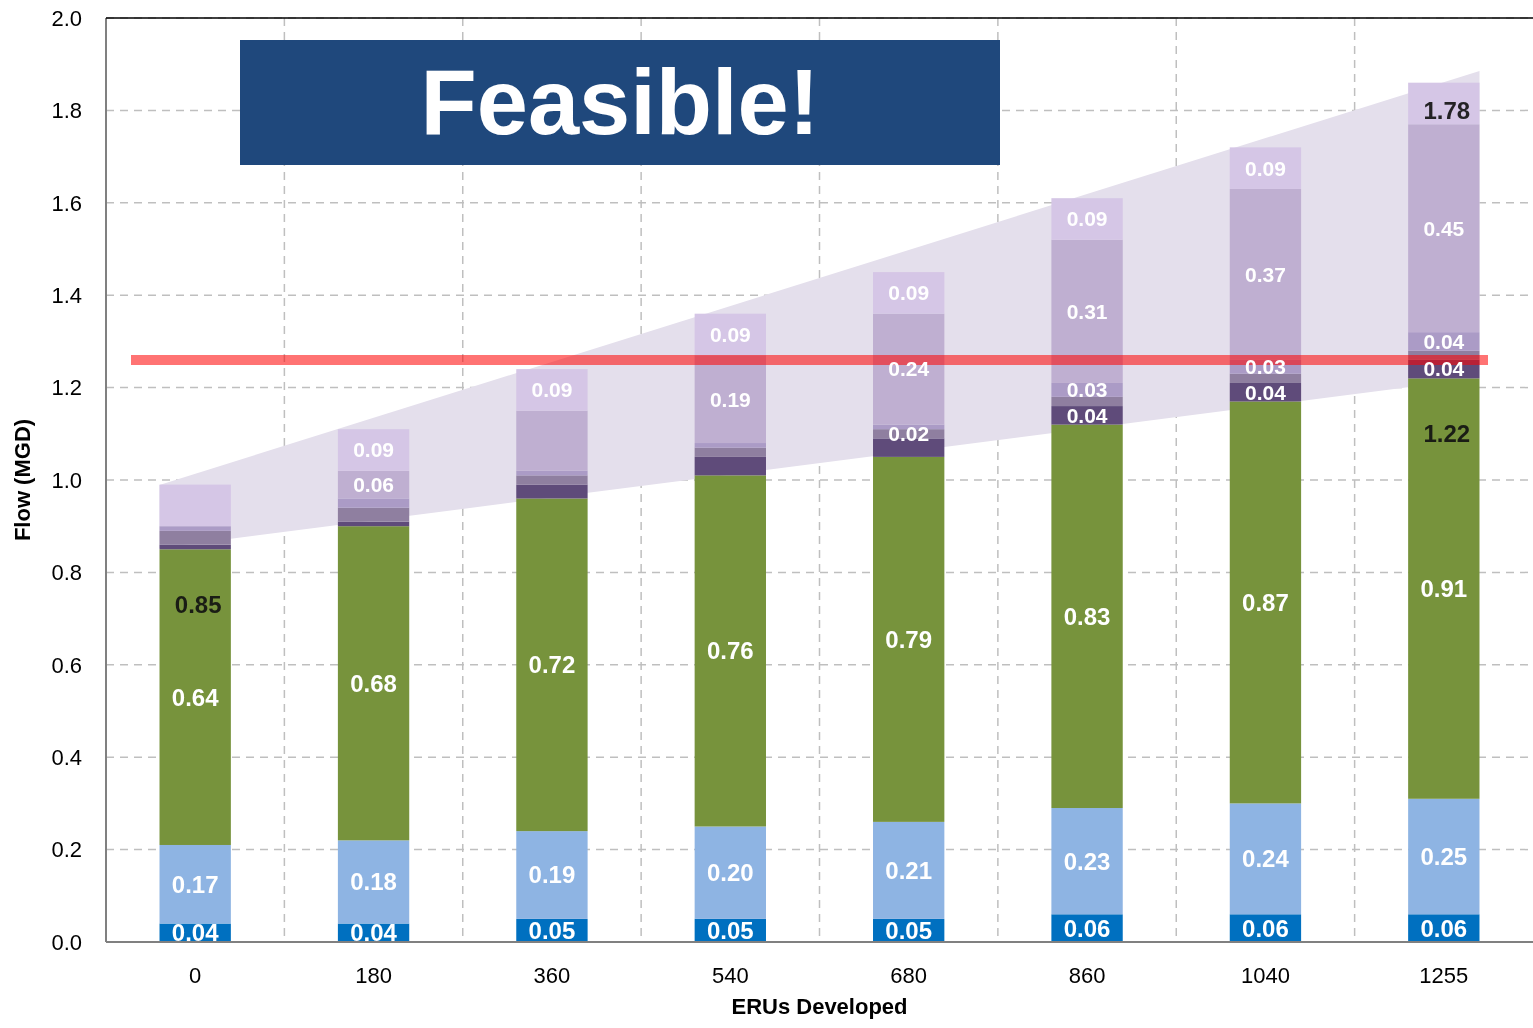  What do you see at coordinates (66, 388) in the screenshot?
I see `y-tick-label: 1.2` at bounding box center [66, 388].